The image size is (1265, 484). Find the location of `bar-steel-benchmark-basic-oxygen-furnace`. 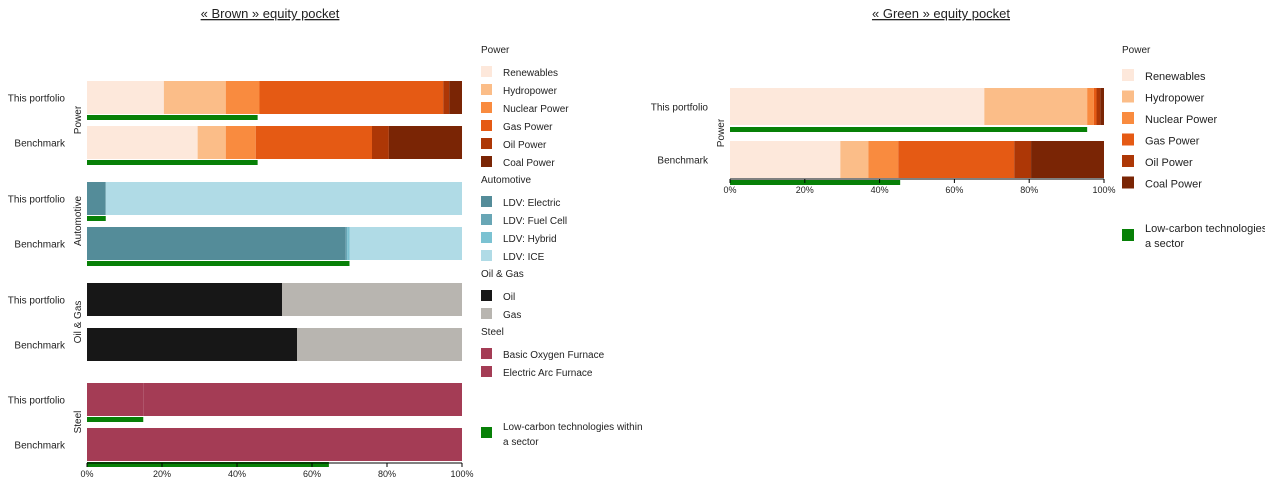

bar-steel-benchmark-basic-oxygen-furnace is located at coordinates (207, 444).